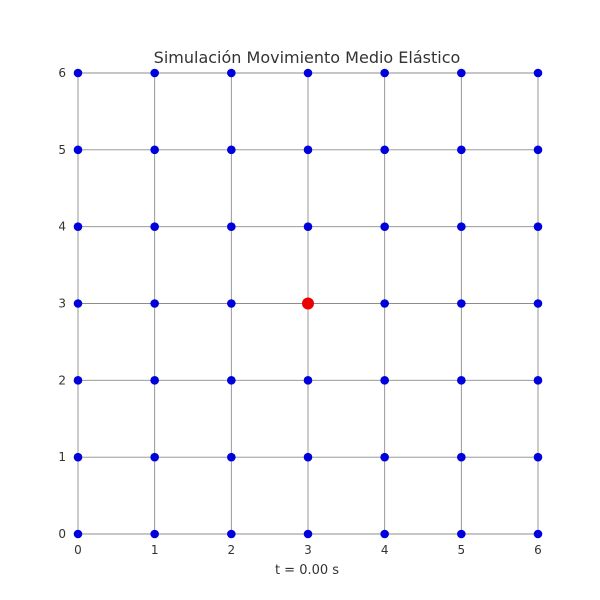 The width and height of the screenshot is (600, 600). I want to click on x-tick-label: 0, so click(78, 550).